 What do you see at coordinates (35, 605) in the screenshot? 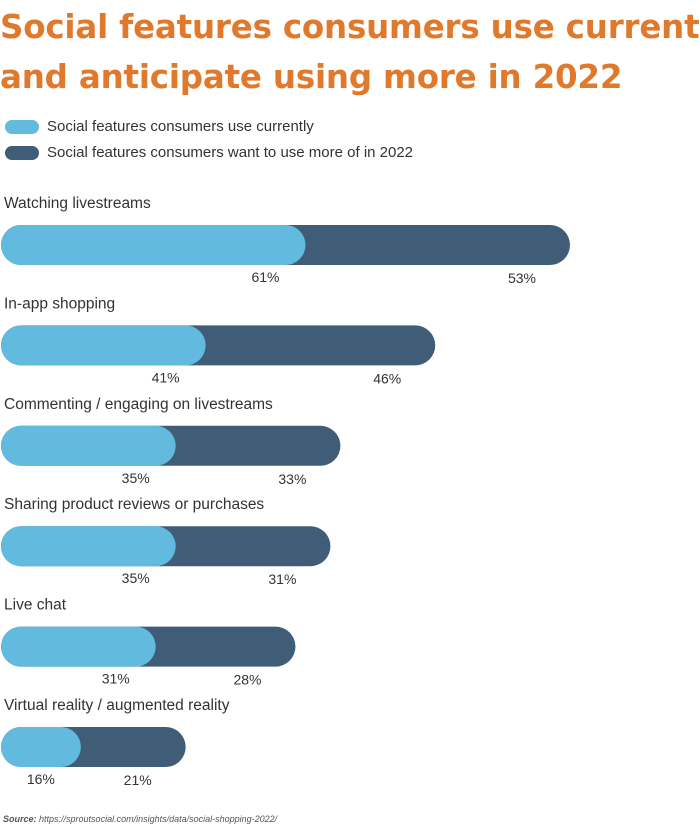
I see `category-label: Live chat` at bounding box center [35, 605].